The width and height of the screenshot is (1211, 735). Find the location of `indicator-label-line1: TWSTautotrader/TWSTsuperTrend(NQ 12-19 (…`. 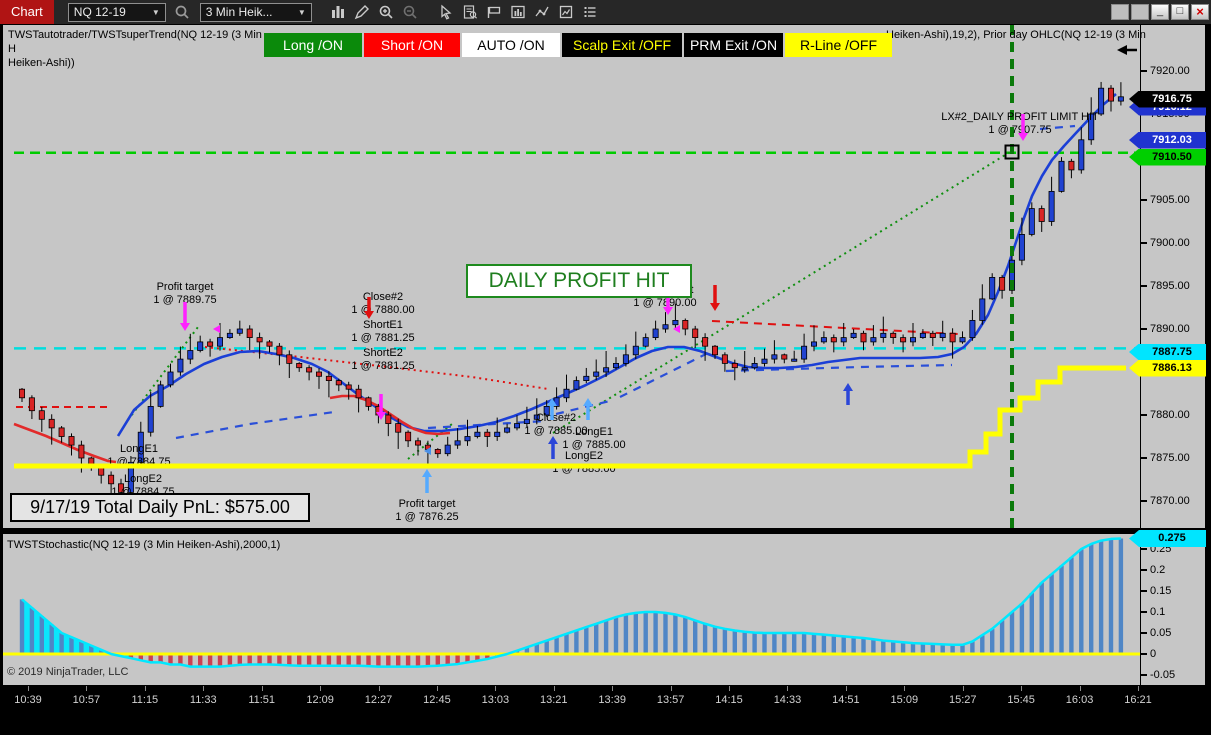

indicator-label-line1: TWSTautotrader/TWSTsuperTrend(NQ 12-19 (… is located at coordinates (135, 42).